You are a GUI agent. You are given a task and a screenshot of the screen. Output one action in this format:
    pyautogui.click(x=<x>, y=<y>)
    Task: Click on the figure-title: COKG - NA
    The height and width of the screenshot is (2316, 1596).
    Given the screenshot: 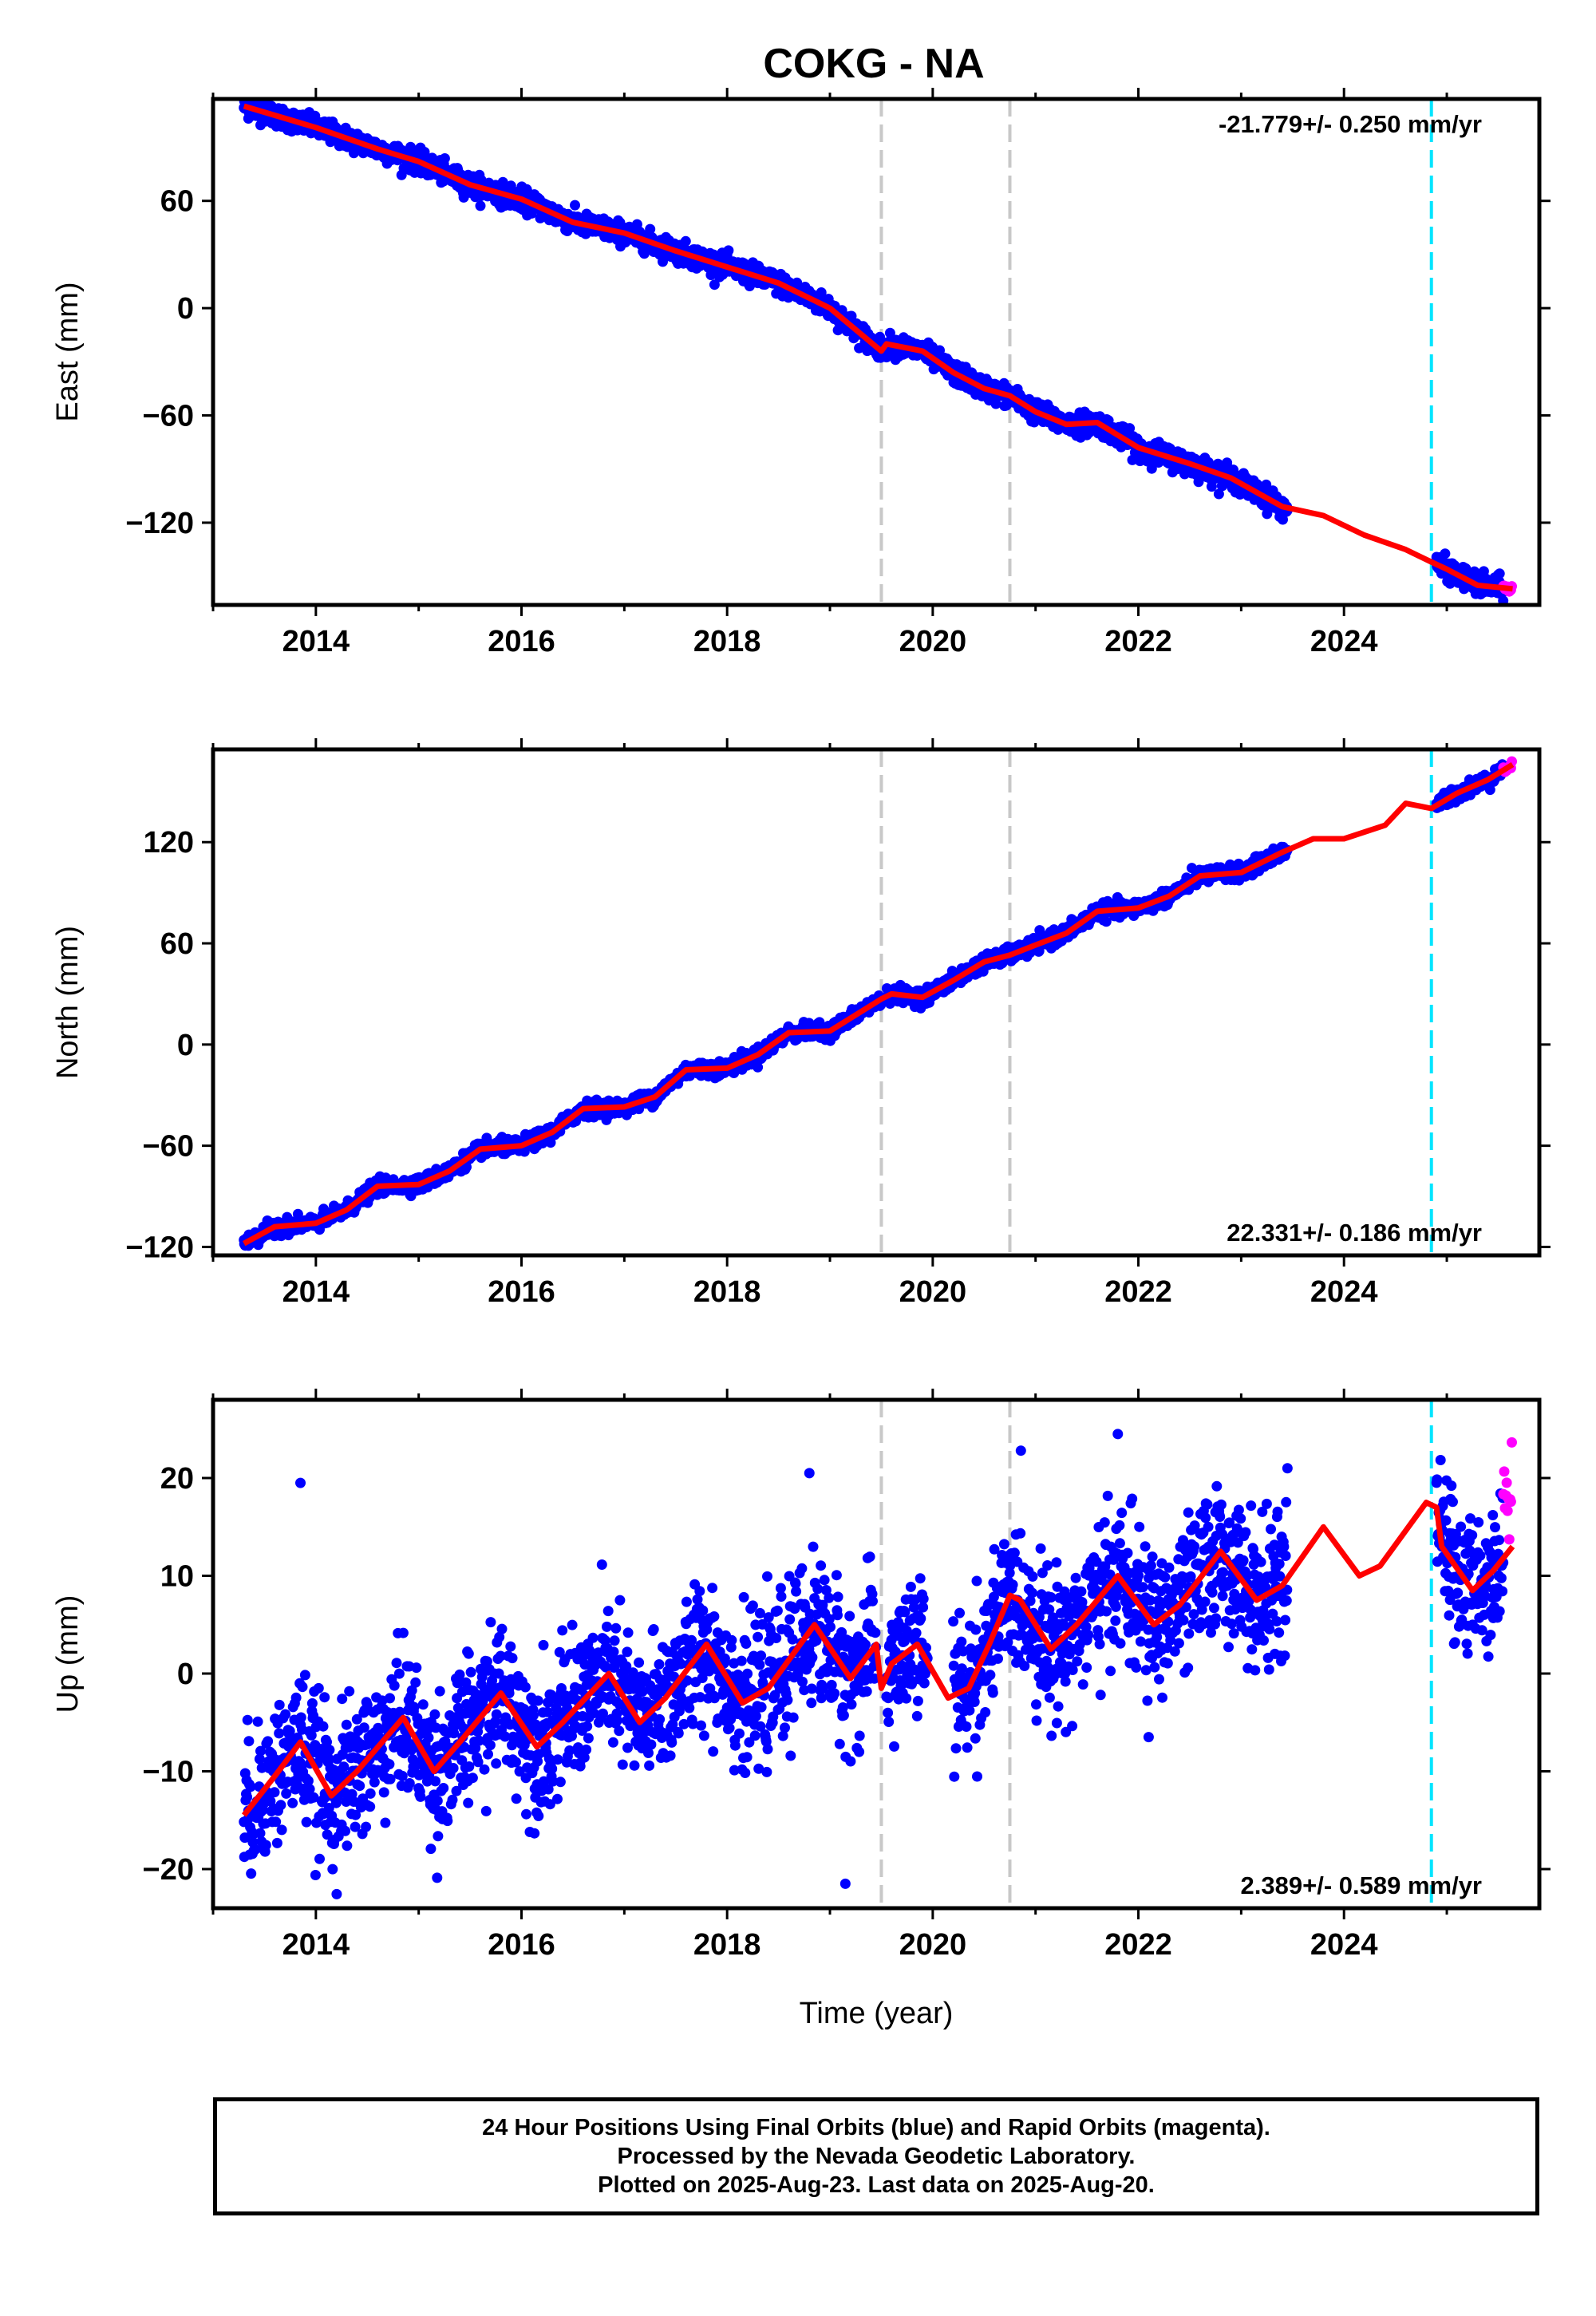 What is the action you would take?
    pyautogui.click(x=873, y=64)
    